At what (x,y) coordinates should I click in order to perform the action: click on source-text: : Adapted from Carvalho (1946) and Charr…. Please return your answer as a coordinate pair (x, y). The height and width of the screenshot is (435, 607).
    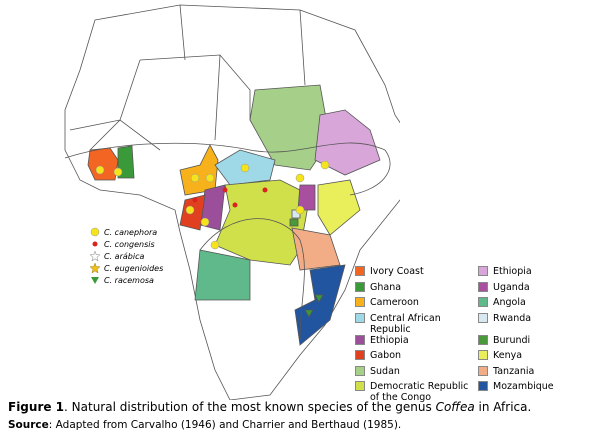
    Looking at the image, I should click on (225, 425).